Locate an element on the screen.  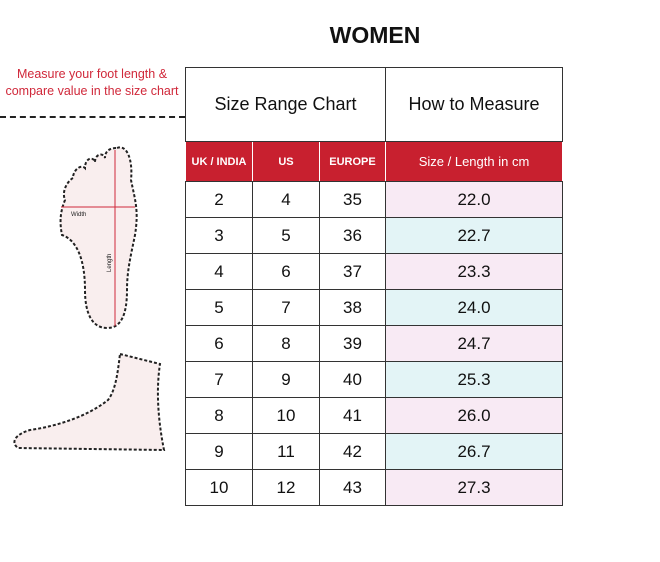
europe-size-cell: 37 is located at coordinates (352, 271).